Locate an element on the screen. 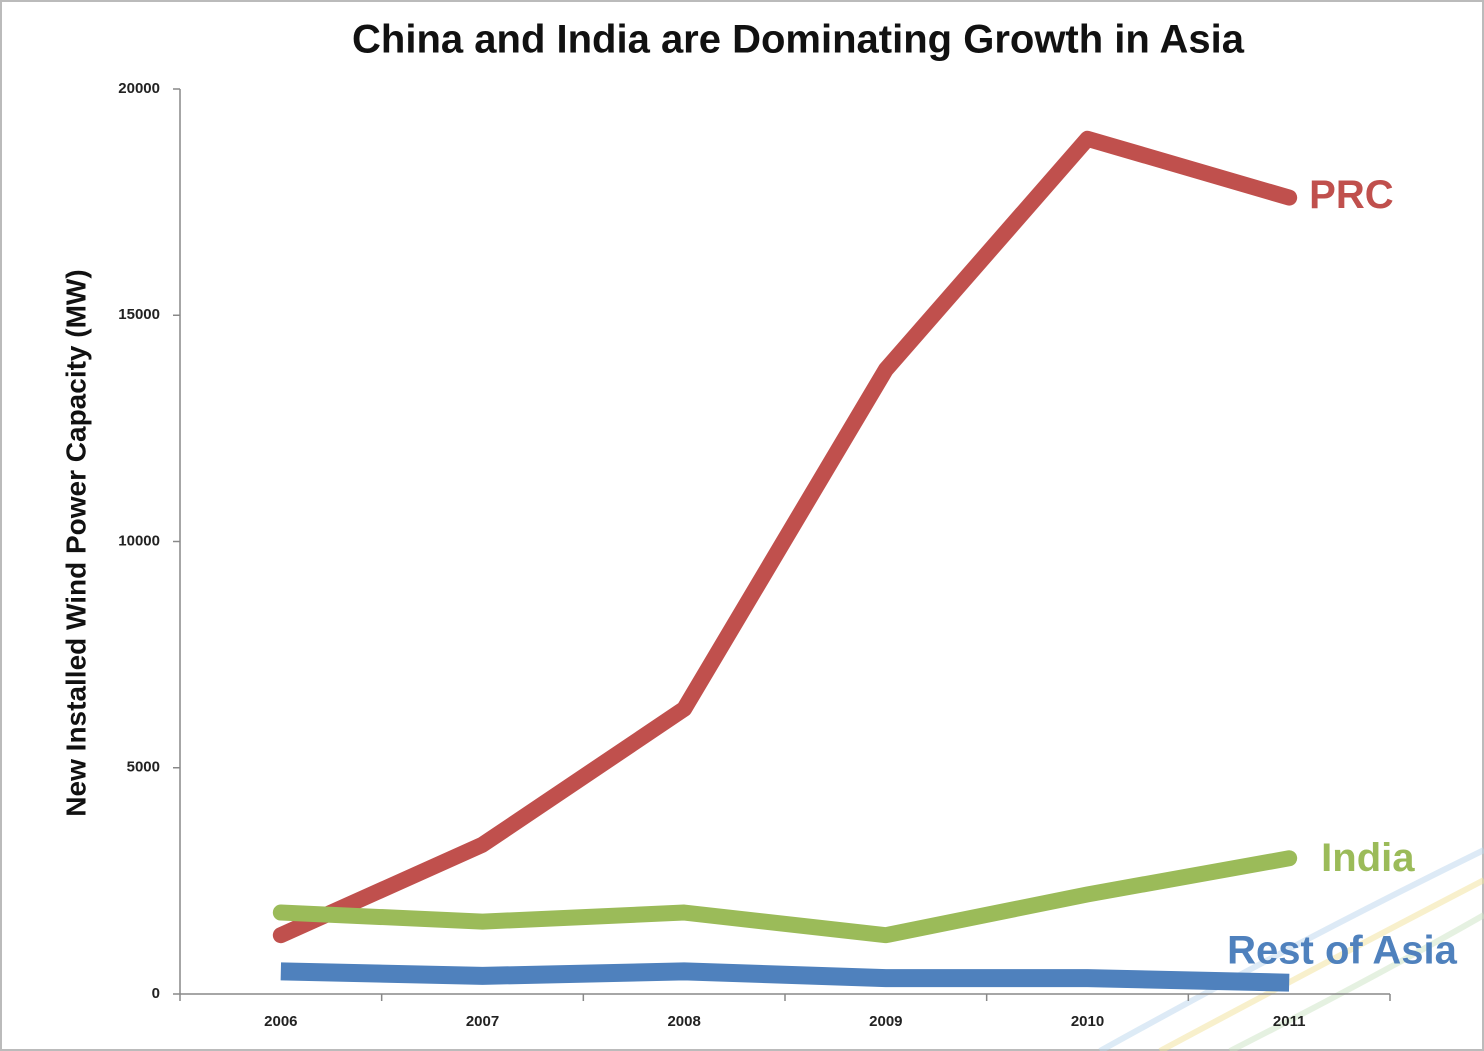  y-tick-label: 15000 is located at coordinates (139, 314).